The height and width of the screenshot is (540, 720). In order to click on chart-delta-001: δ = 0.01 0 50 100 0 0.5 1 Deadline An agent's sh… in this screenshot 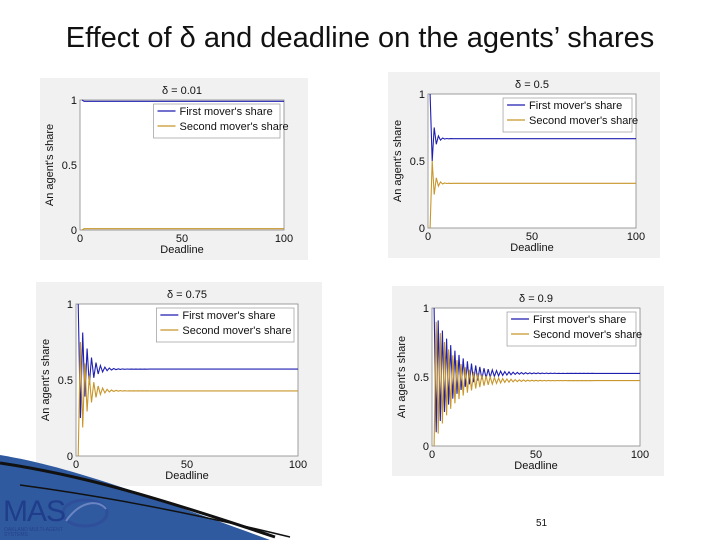, I will do `click(174, 169)`.